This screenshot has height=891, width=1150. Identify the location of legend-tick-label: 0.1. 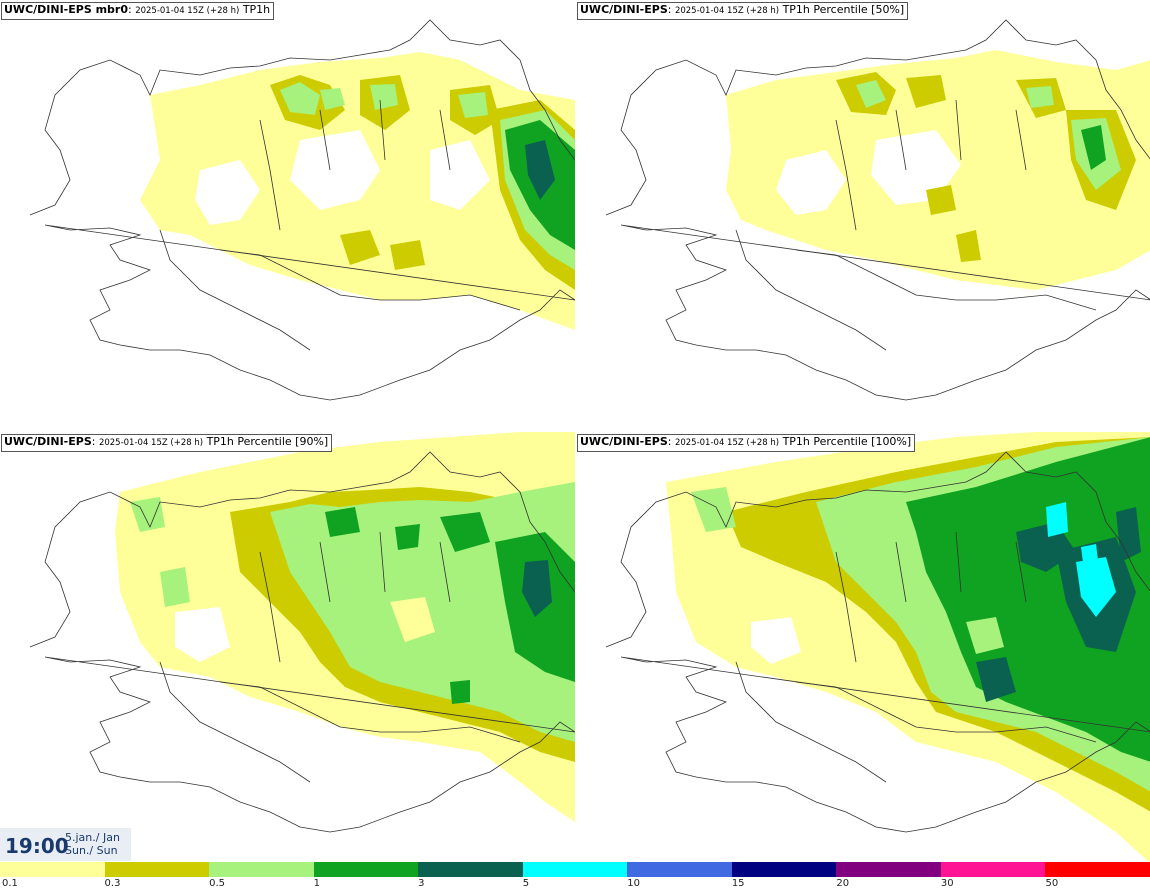
(10, 883).